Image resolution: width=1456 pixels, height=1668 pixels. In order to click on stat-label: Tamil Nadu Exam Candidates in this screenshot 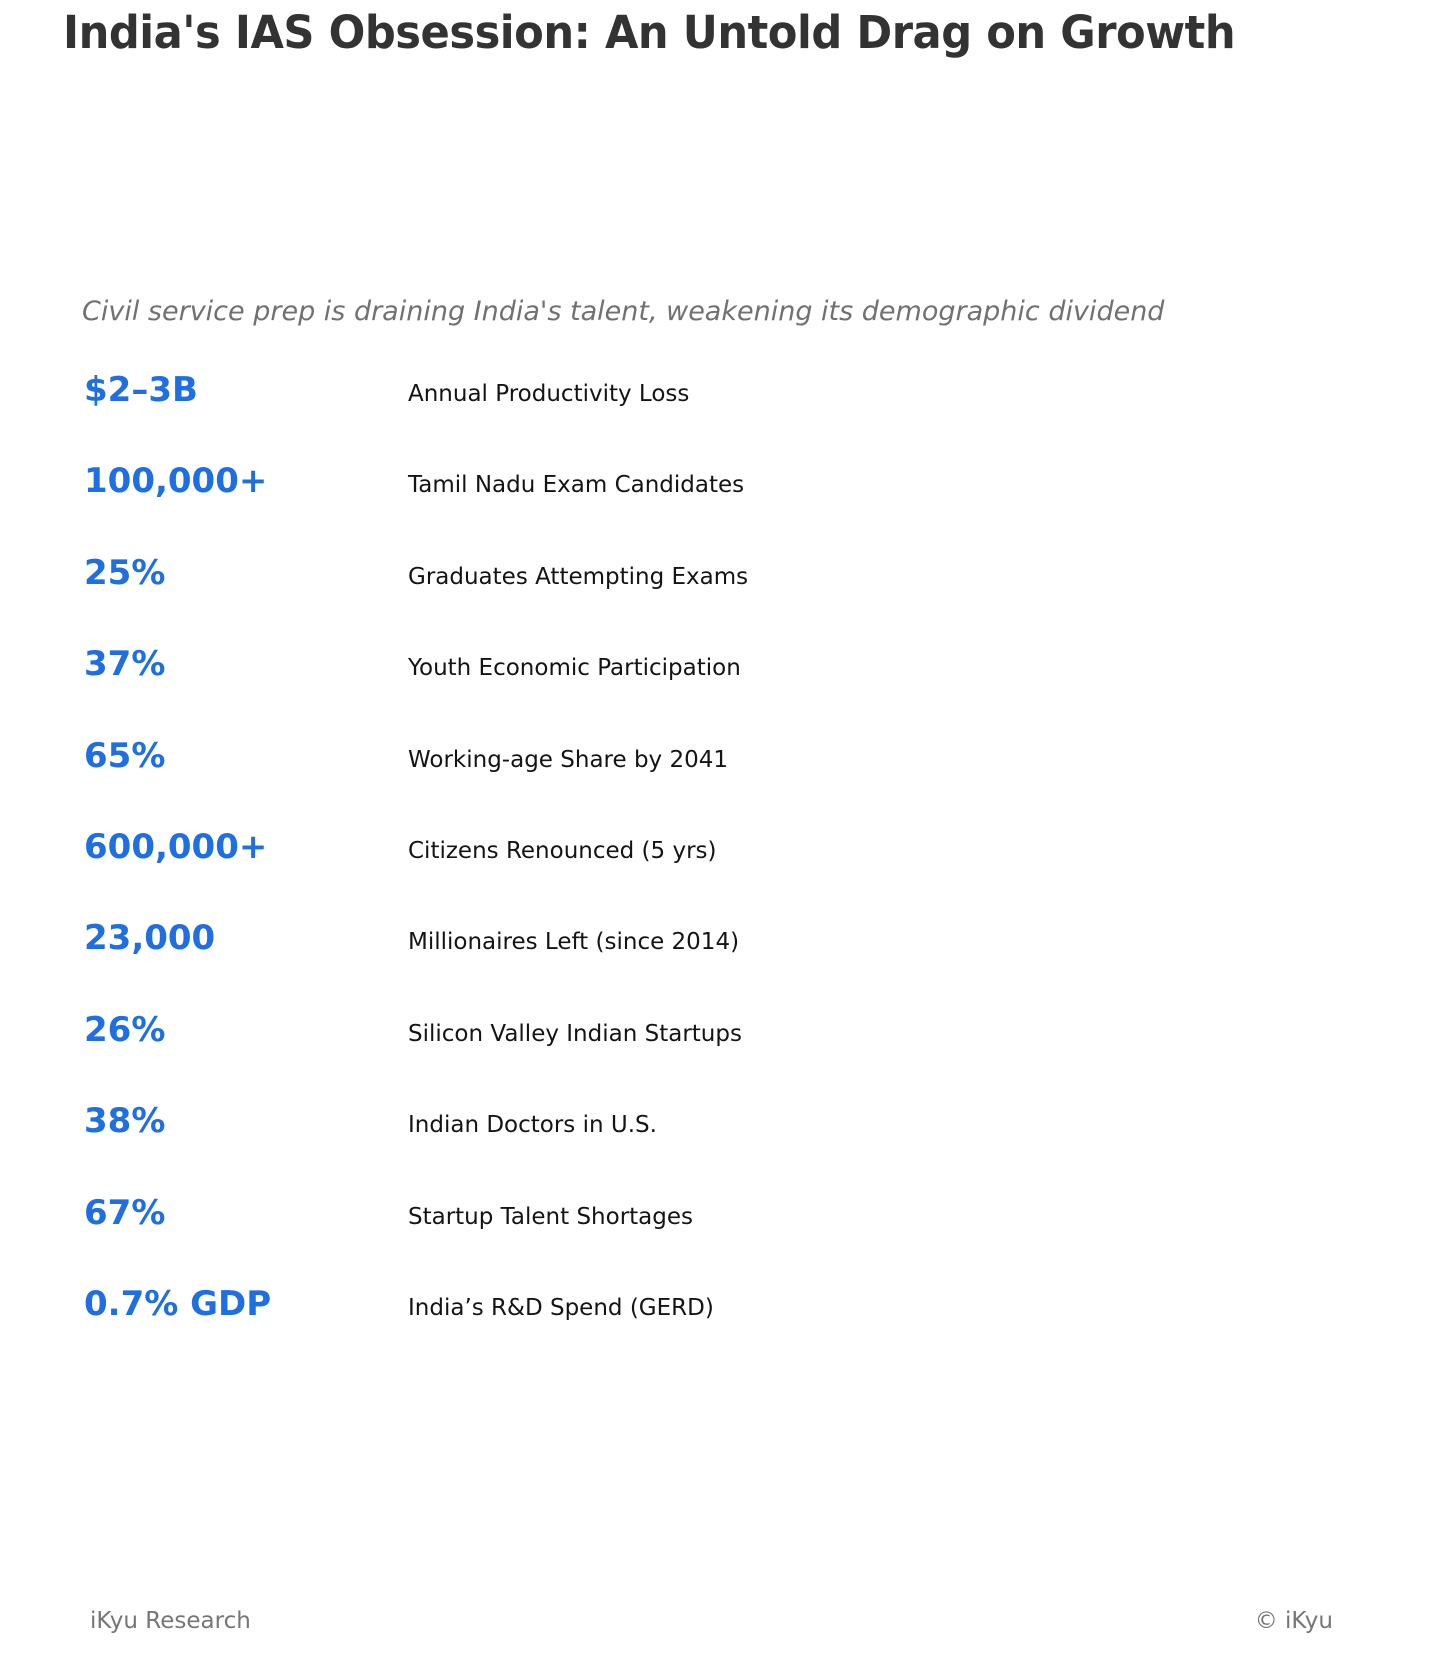, I will do `click(576, 485)`.